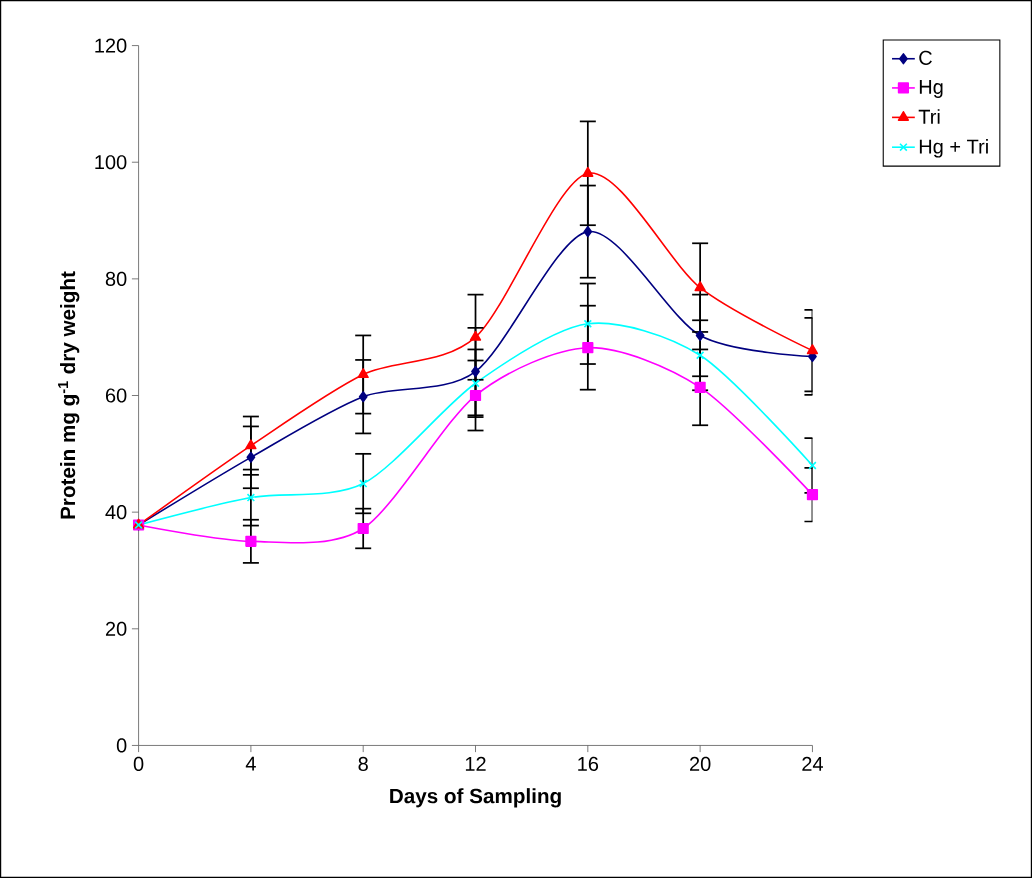 The image size is (1032, 878). Describe the element at coordinates (812, 763) in the screenshot. I see `x-tick-label: 24` at that location.